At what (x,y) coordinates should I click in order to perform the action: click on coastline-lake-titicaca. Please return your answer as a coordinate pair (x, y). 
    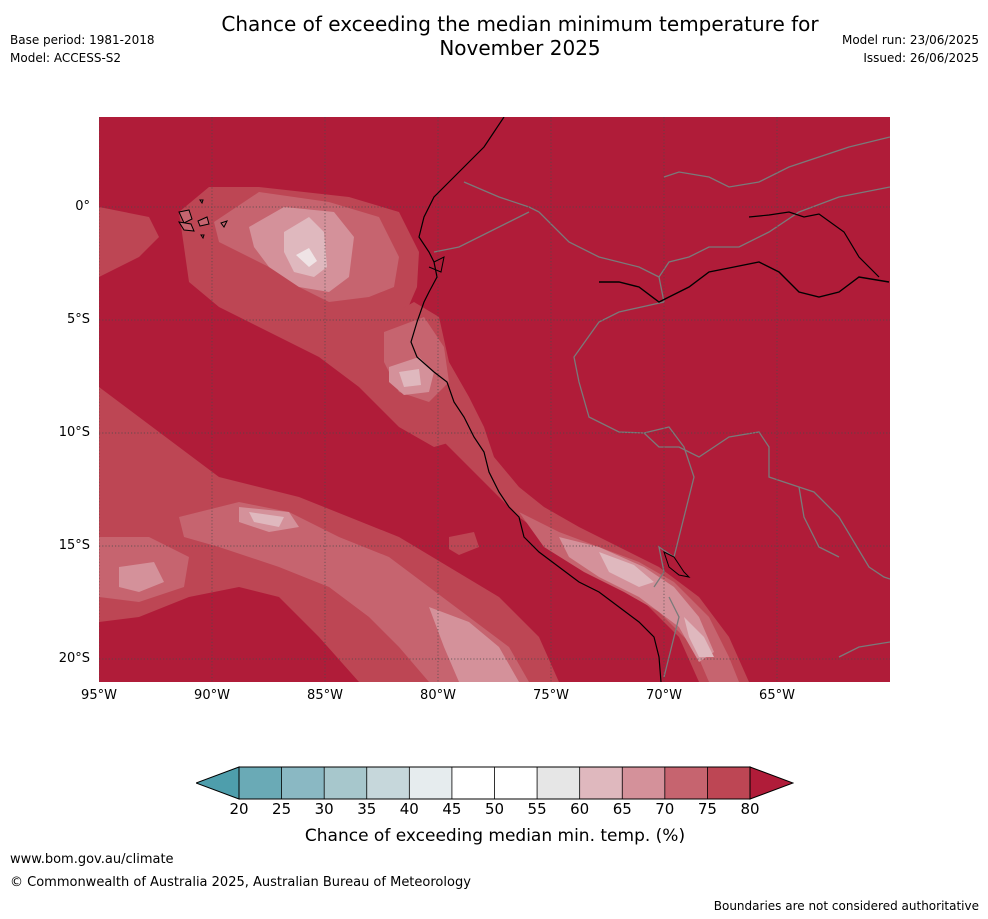
    Looking at the image, I should click on (677, 564).